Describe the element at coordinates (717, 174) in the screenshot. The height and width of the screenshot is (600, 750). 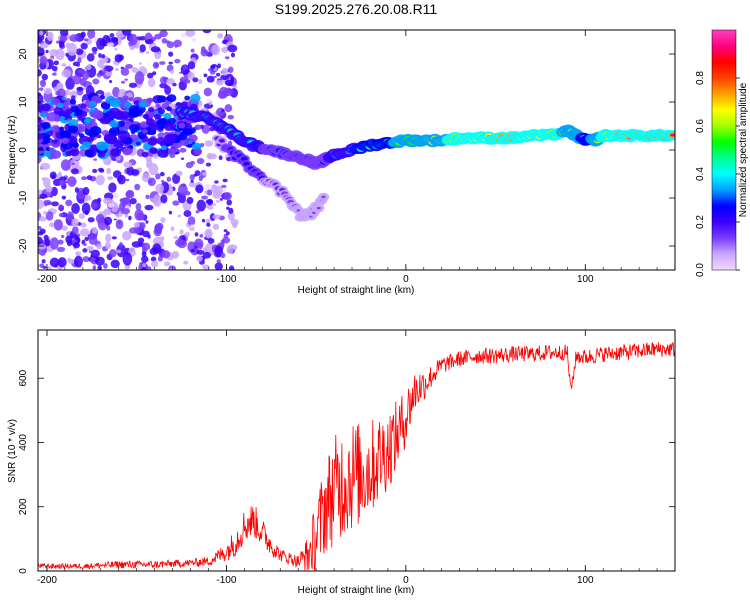
I see `colorbar-ticks: 0.0 0.2 0.4 0.6 0.8` at that location.